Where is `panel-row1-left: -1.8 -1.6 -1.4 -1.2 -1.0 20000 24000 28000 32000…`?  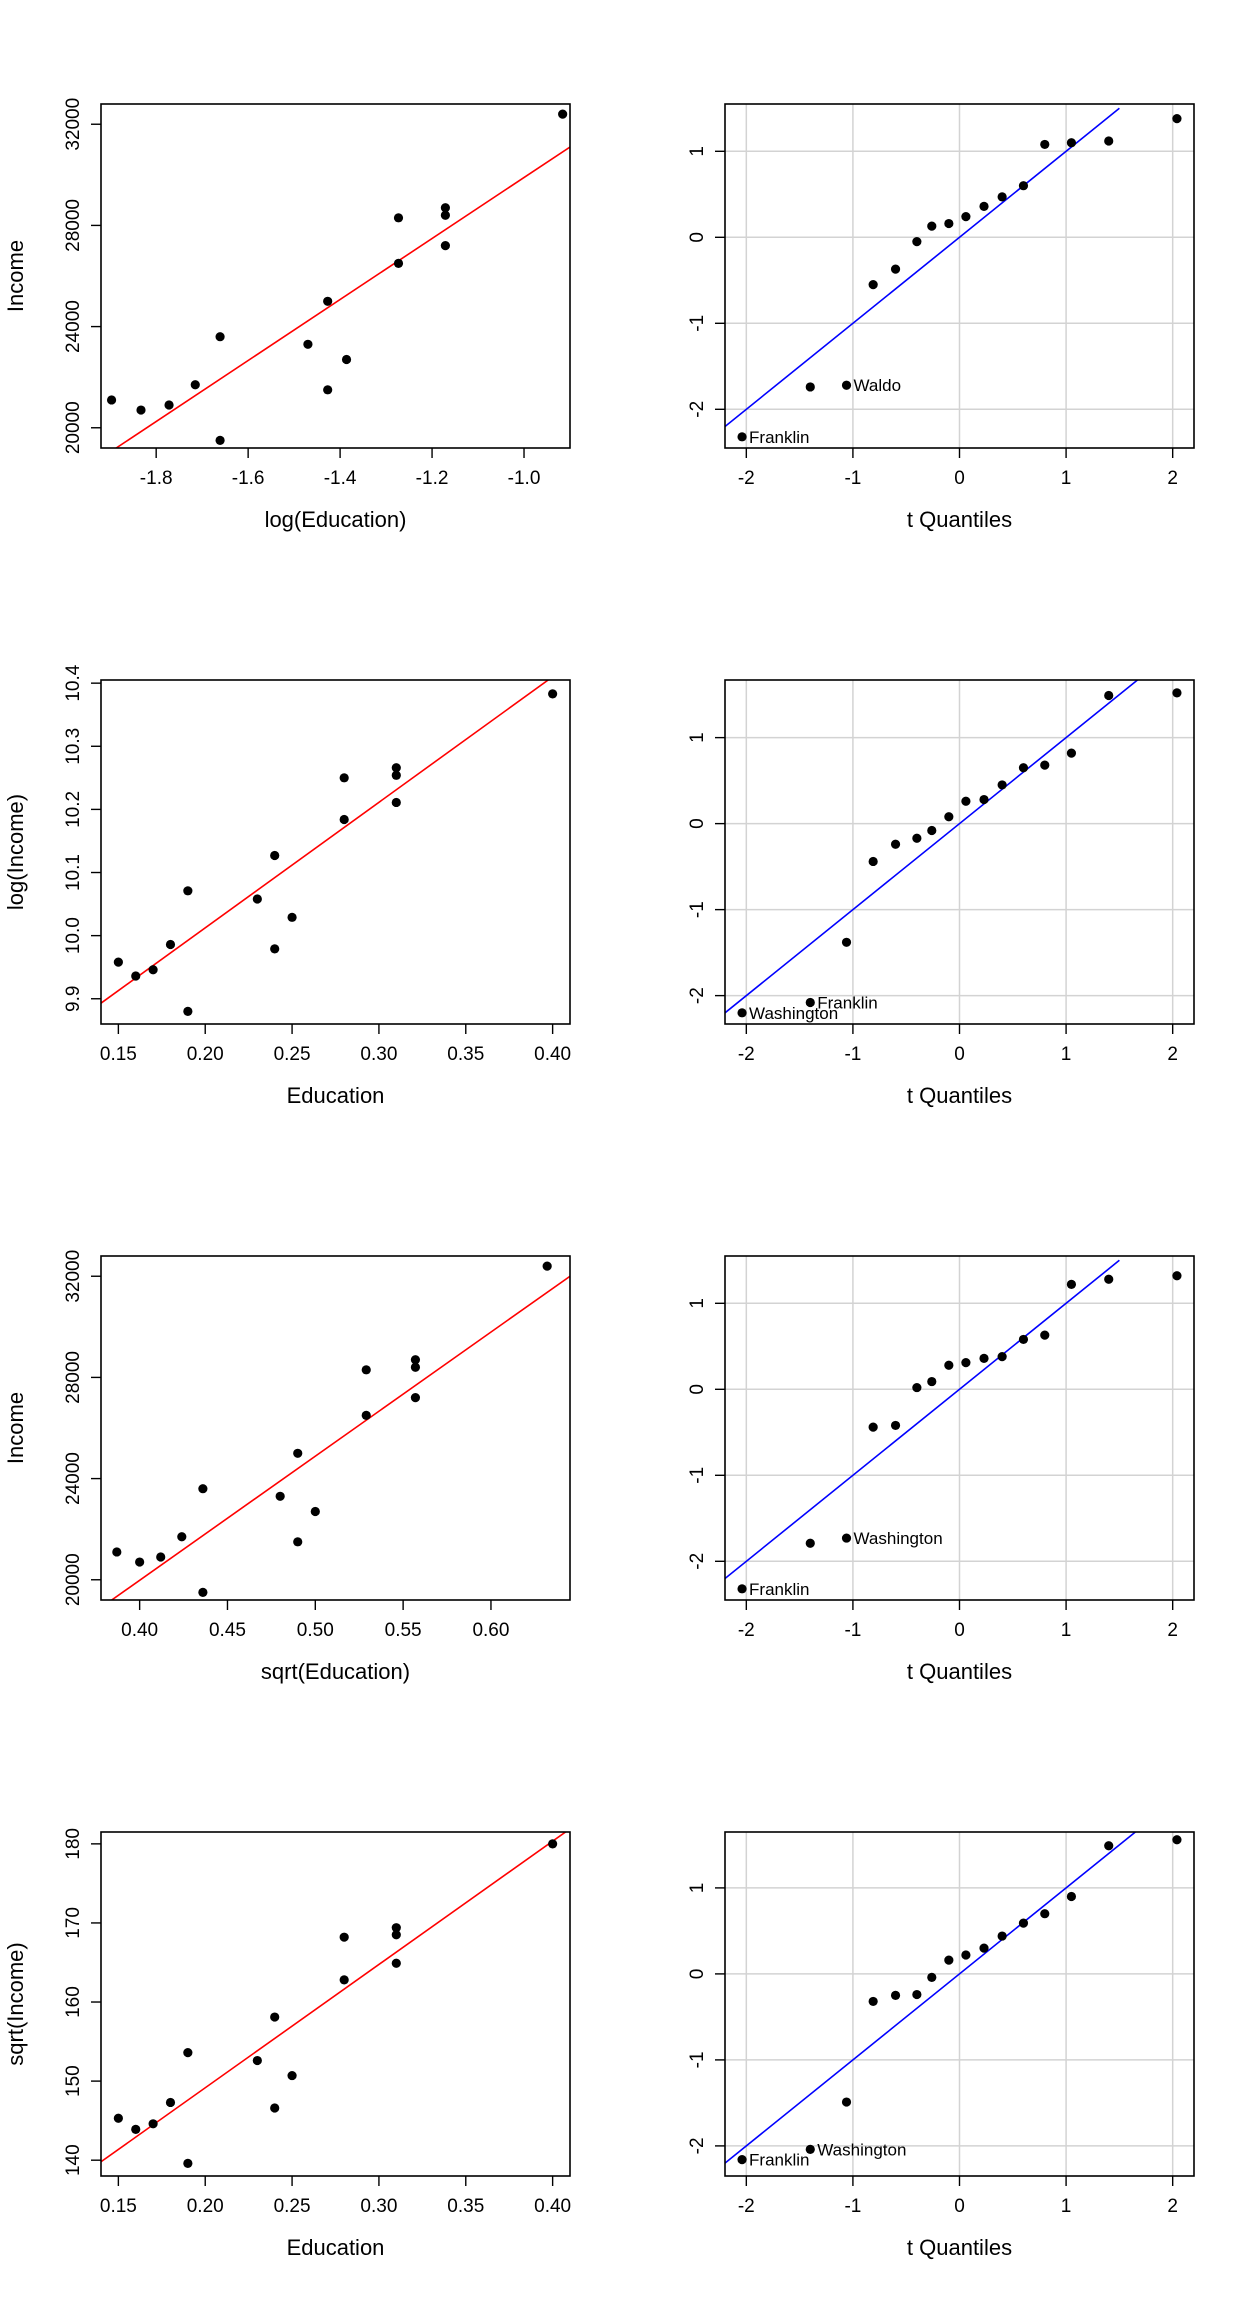 panel-row1-left: -1.8 -1.6 -1.4 -1.2 -1.0 20000 24000 28000 32000… is located at coordinates (287, 315).